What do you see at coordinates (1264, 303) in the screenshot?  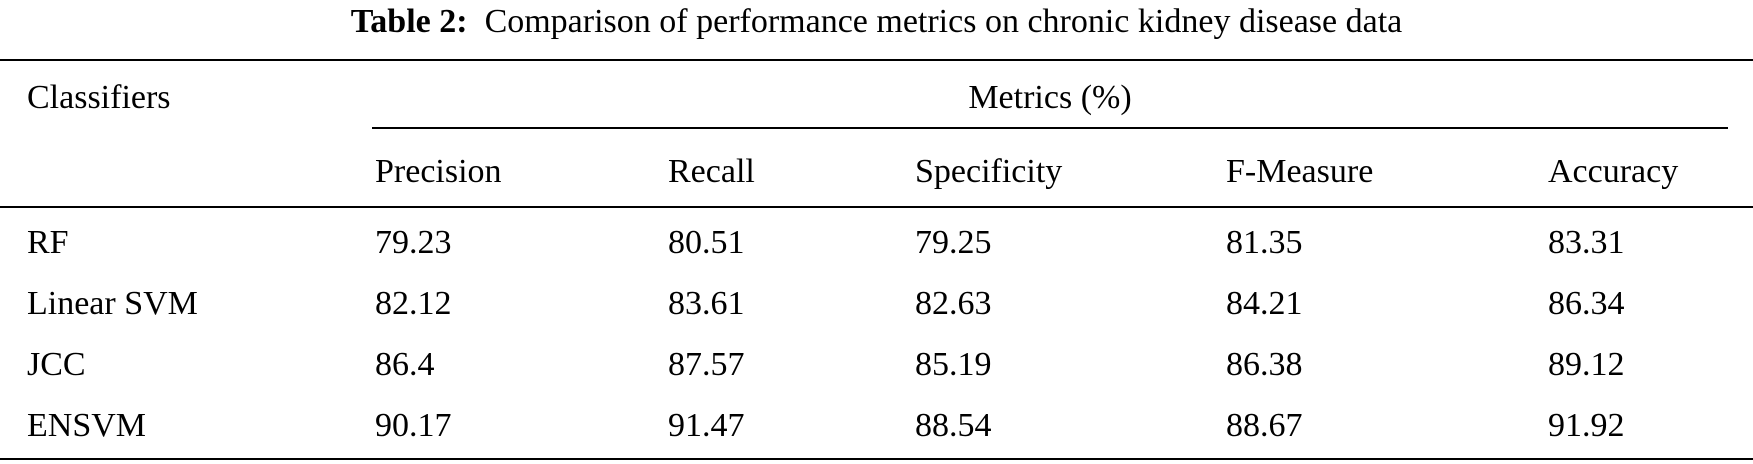 I see `cell-f-measure: 84.21` at bounding box center [1264, 303].